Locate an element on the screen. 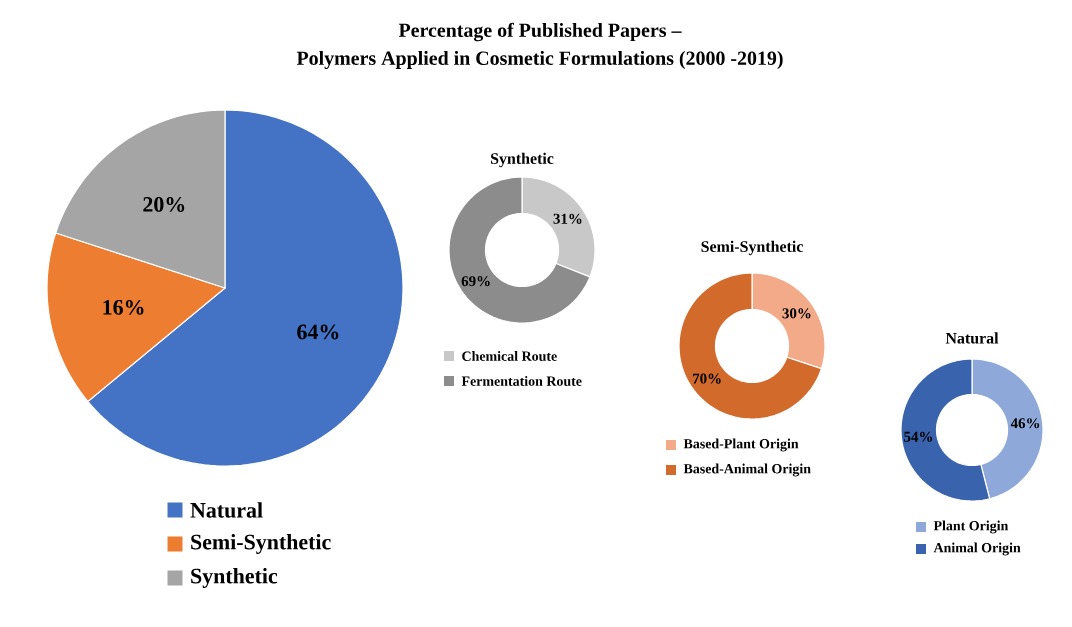 The width and height of the screenshot is (1072, 627). legend-label: Fermentation Route is located at coordinates (521, 381).